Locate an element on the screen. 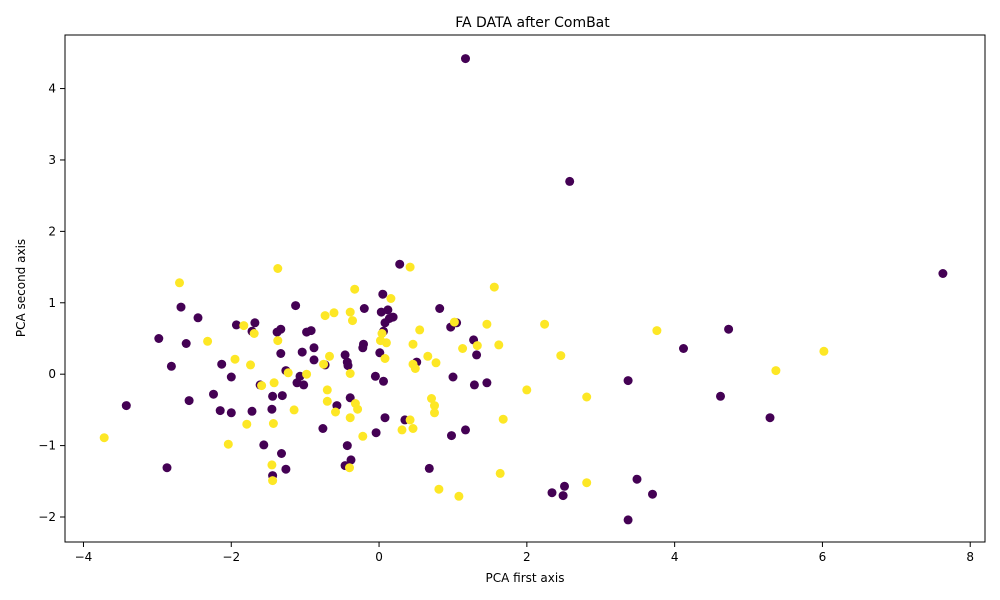  x-tick-label-1: −2 is located at coordinates (231, 557).